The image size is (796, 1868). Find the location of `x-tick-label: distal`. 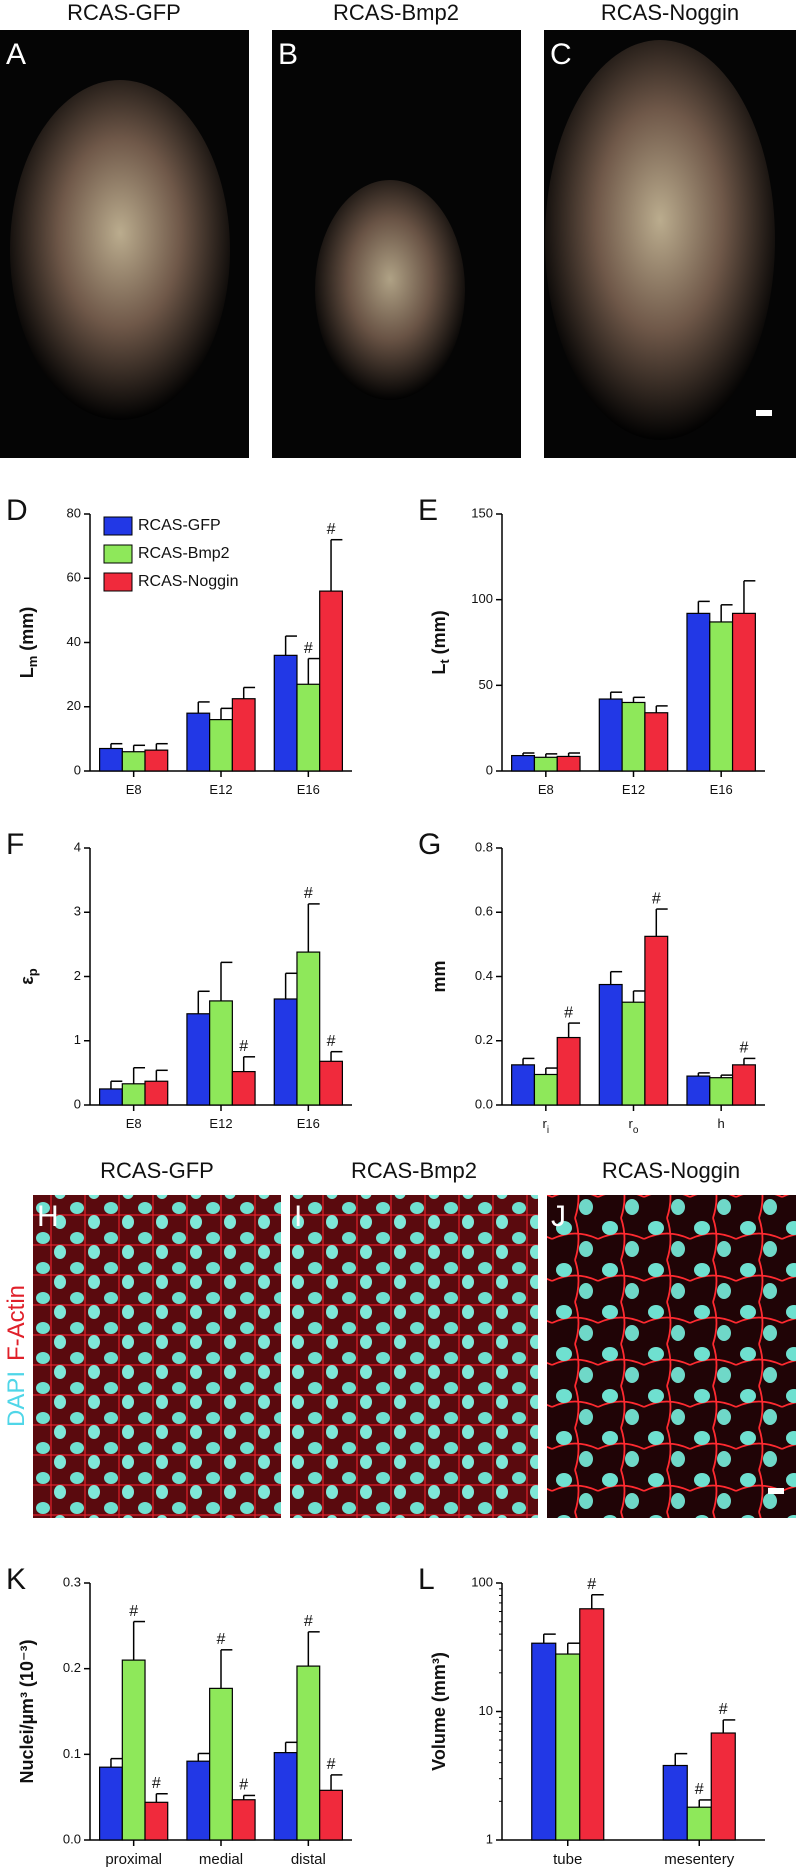

x-tick-label: distal is located at coordinates (308, 1859).